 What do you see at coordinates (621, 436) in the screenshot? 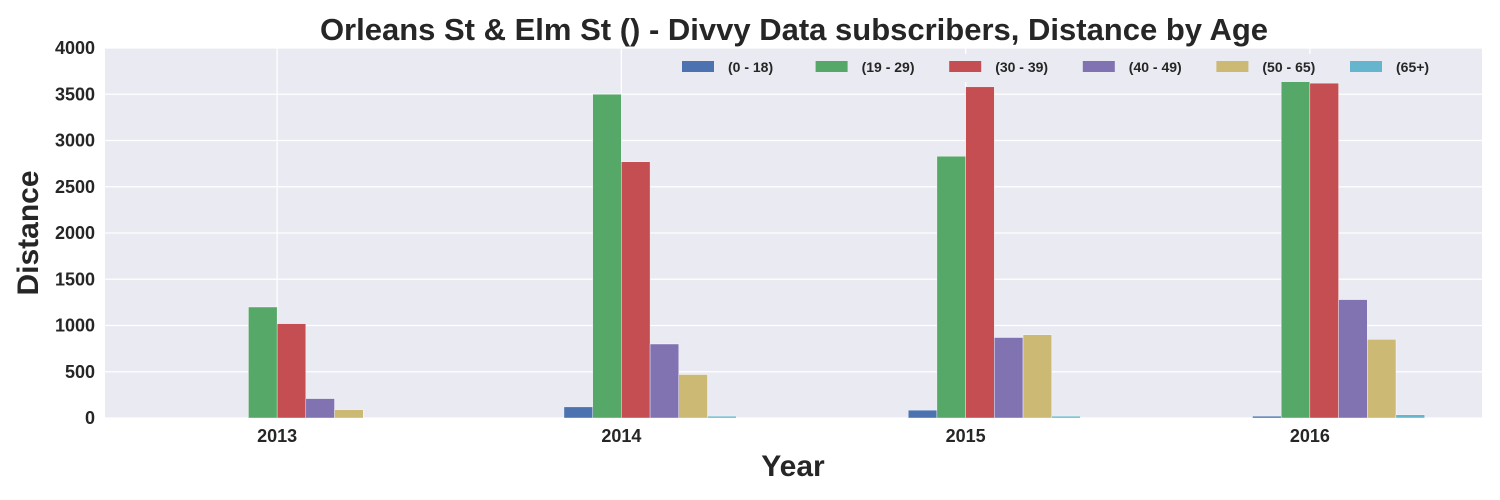
I see `x-tick-label: 2014` at bounding box center [621, 436].